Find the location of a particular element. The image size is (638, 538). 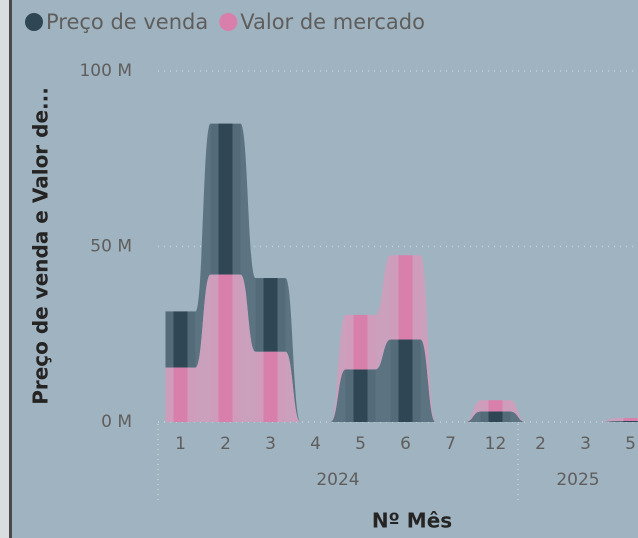

left-border is located at coordinates (10, 269).